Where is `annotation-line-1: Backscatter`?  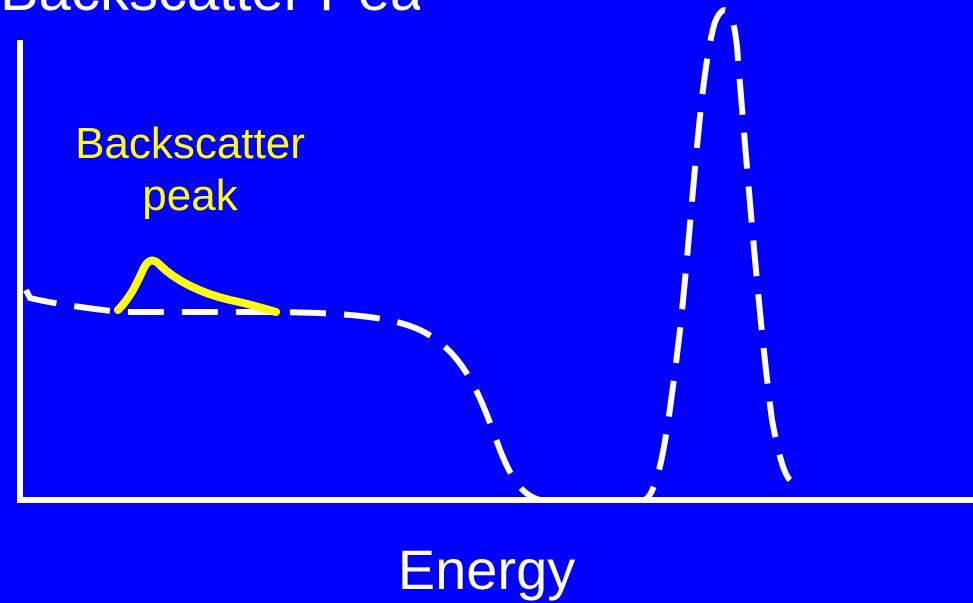 annotation-line-1: Backscatter is located at coordinates (190, 143).